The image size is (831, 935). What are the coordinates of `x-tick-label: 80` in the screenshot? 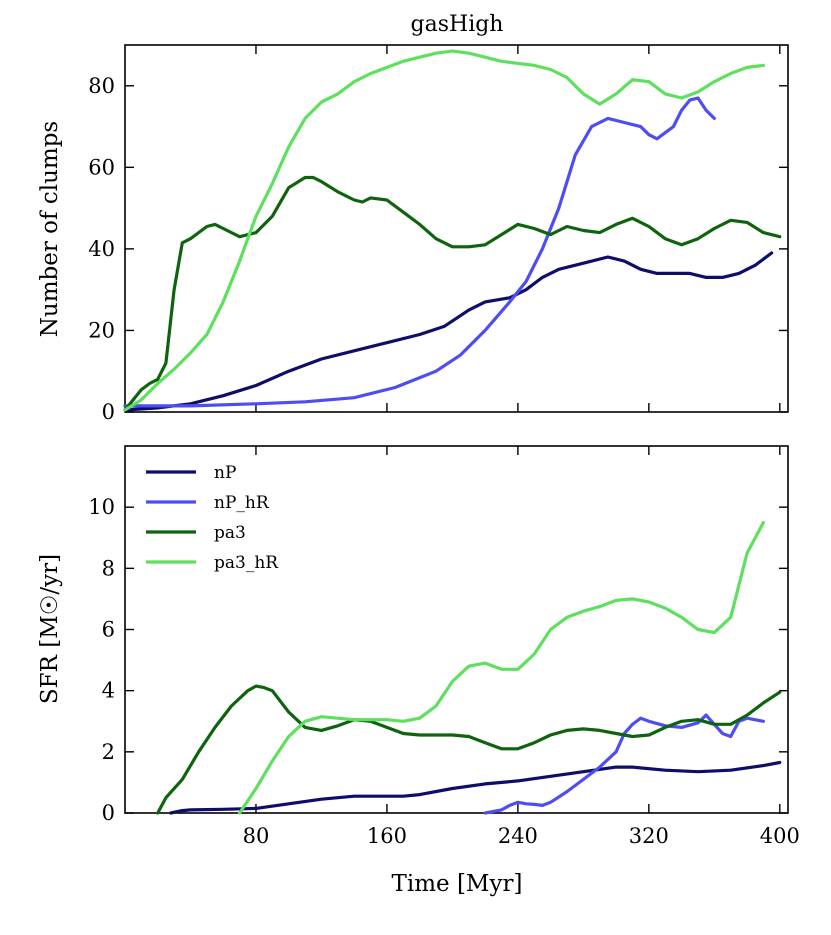 It's located at (256, 836).